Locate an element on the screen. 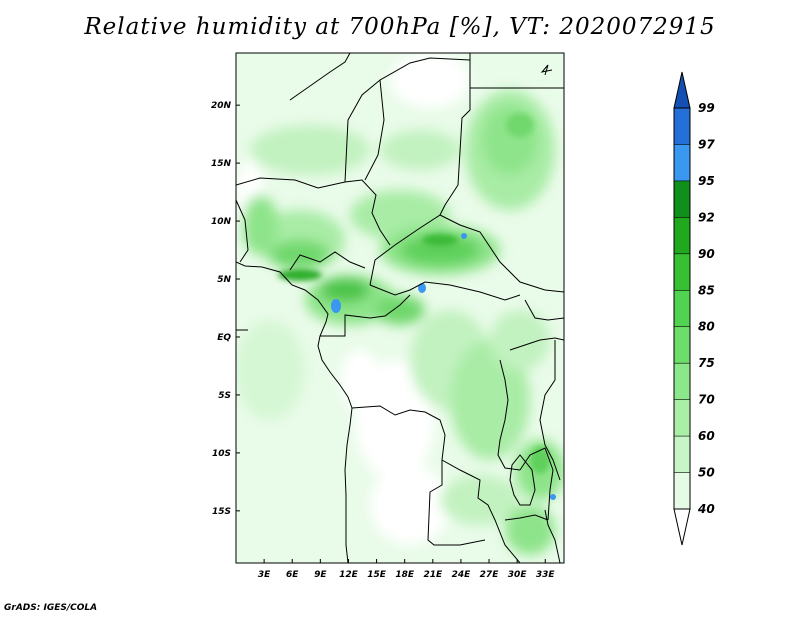 The width and height of the screenshot is (800, 618). colorbar-label: 95 is located at coordinates (706, 181).